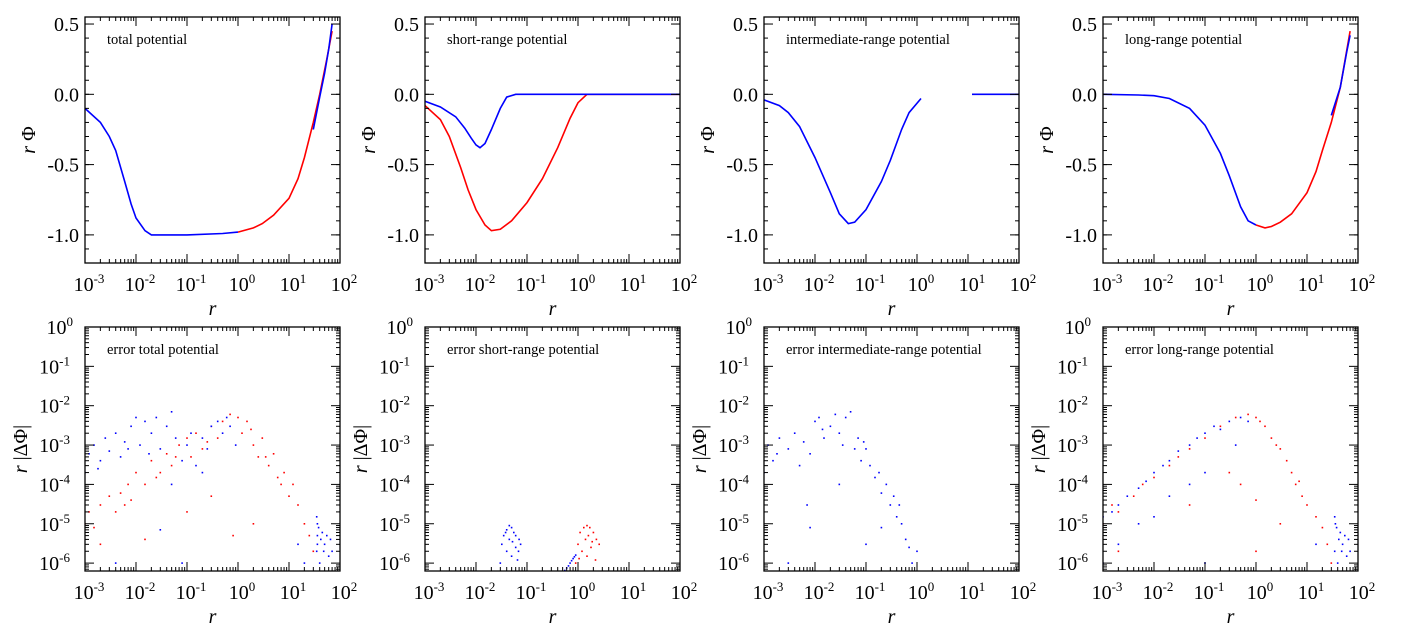 The image size is (1417, 629). What do you see at coordinates (1072, 523) in the screenshot?
I see `y-tick-label: 10⁻⁵` at bounding box center [1072, 523].